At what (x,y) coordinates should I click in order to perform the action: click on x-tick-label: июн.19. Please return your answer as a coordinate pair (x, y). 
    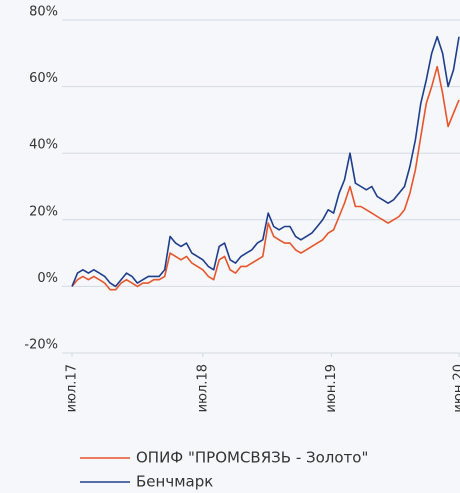
    Looking at the image, I should click on (331, 388).